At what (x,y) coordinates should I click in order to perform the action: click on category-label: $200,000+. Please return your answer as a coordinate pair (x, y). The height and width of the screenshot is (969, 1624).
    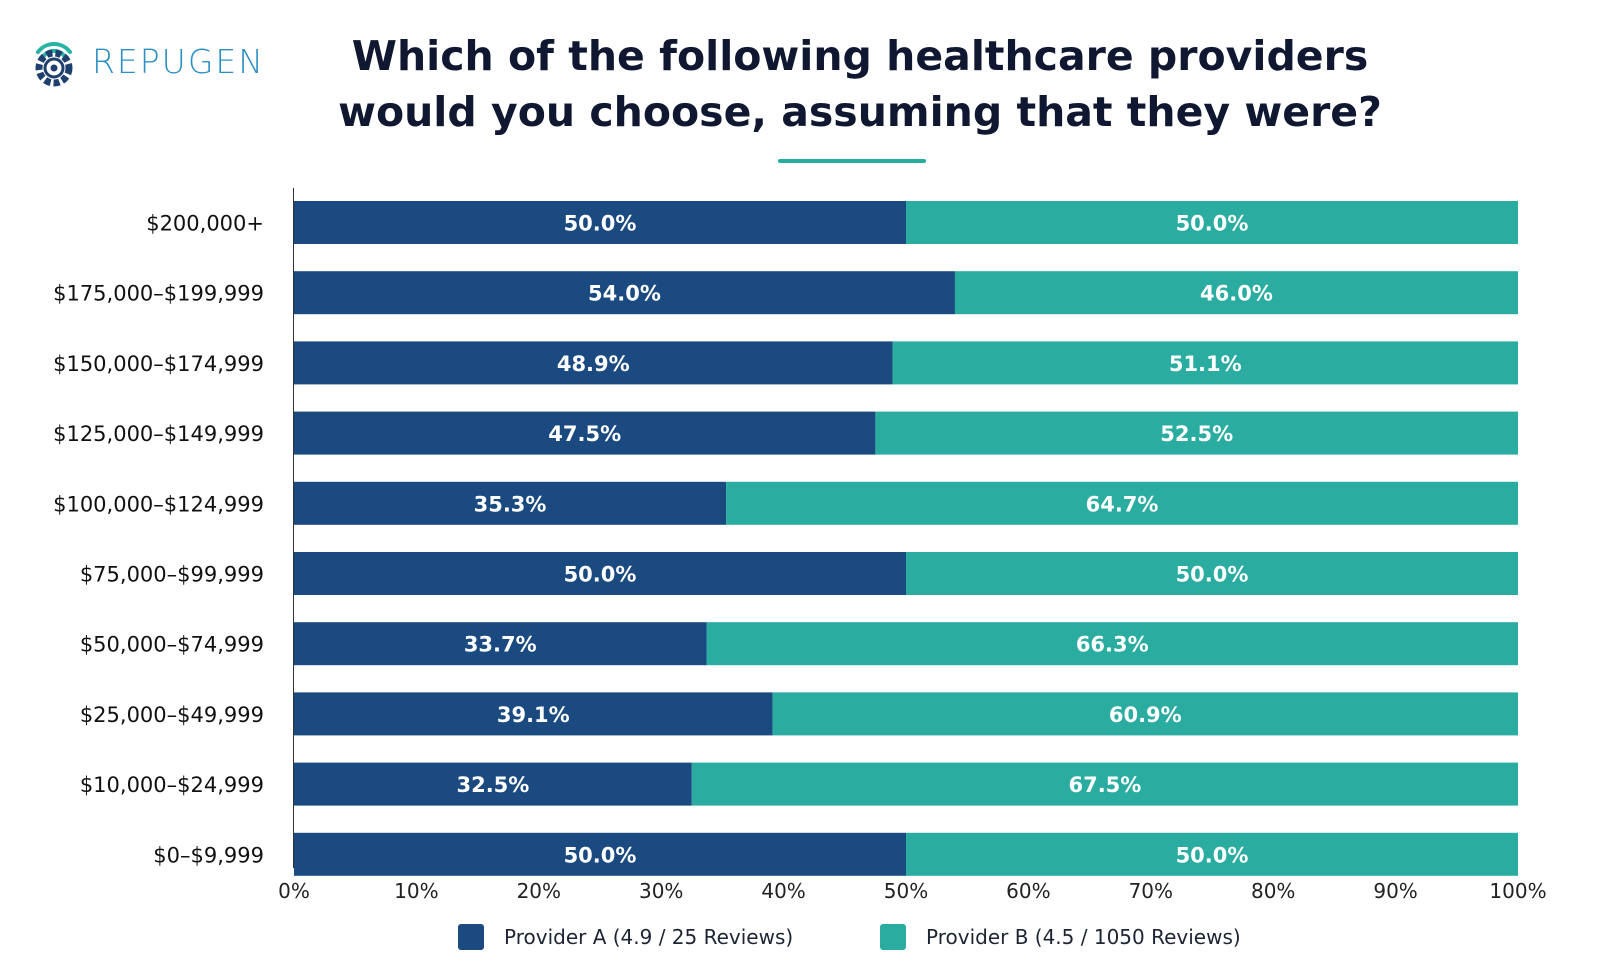
    Looking at the image, I should click on (205, 224).